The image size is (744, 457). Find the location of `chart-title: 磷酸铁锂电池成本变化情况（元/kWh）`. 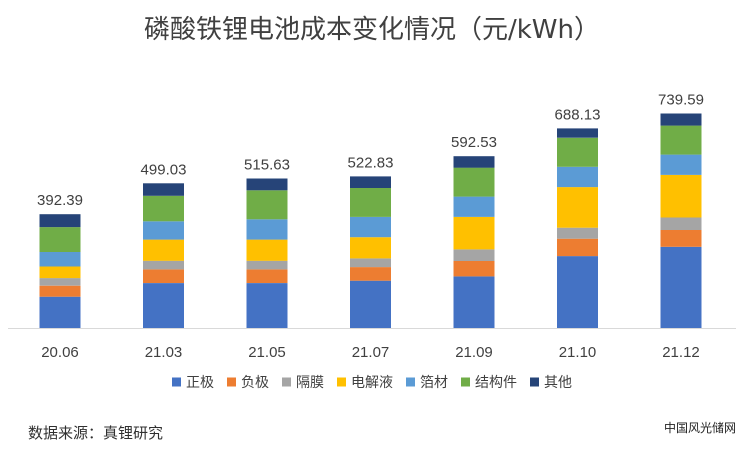

chart-title: 磷酸铁锂电池成本变化情况（元/kWh） is located at coordinates (372, 30).